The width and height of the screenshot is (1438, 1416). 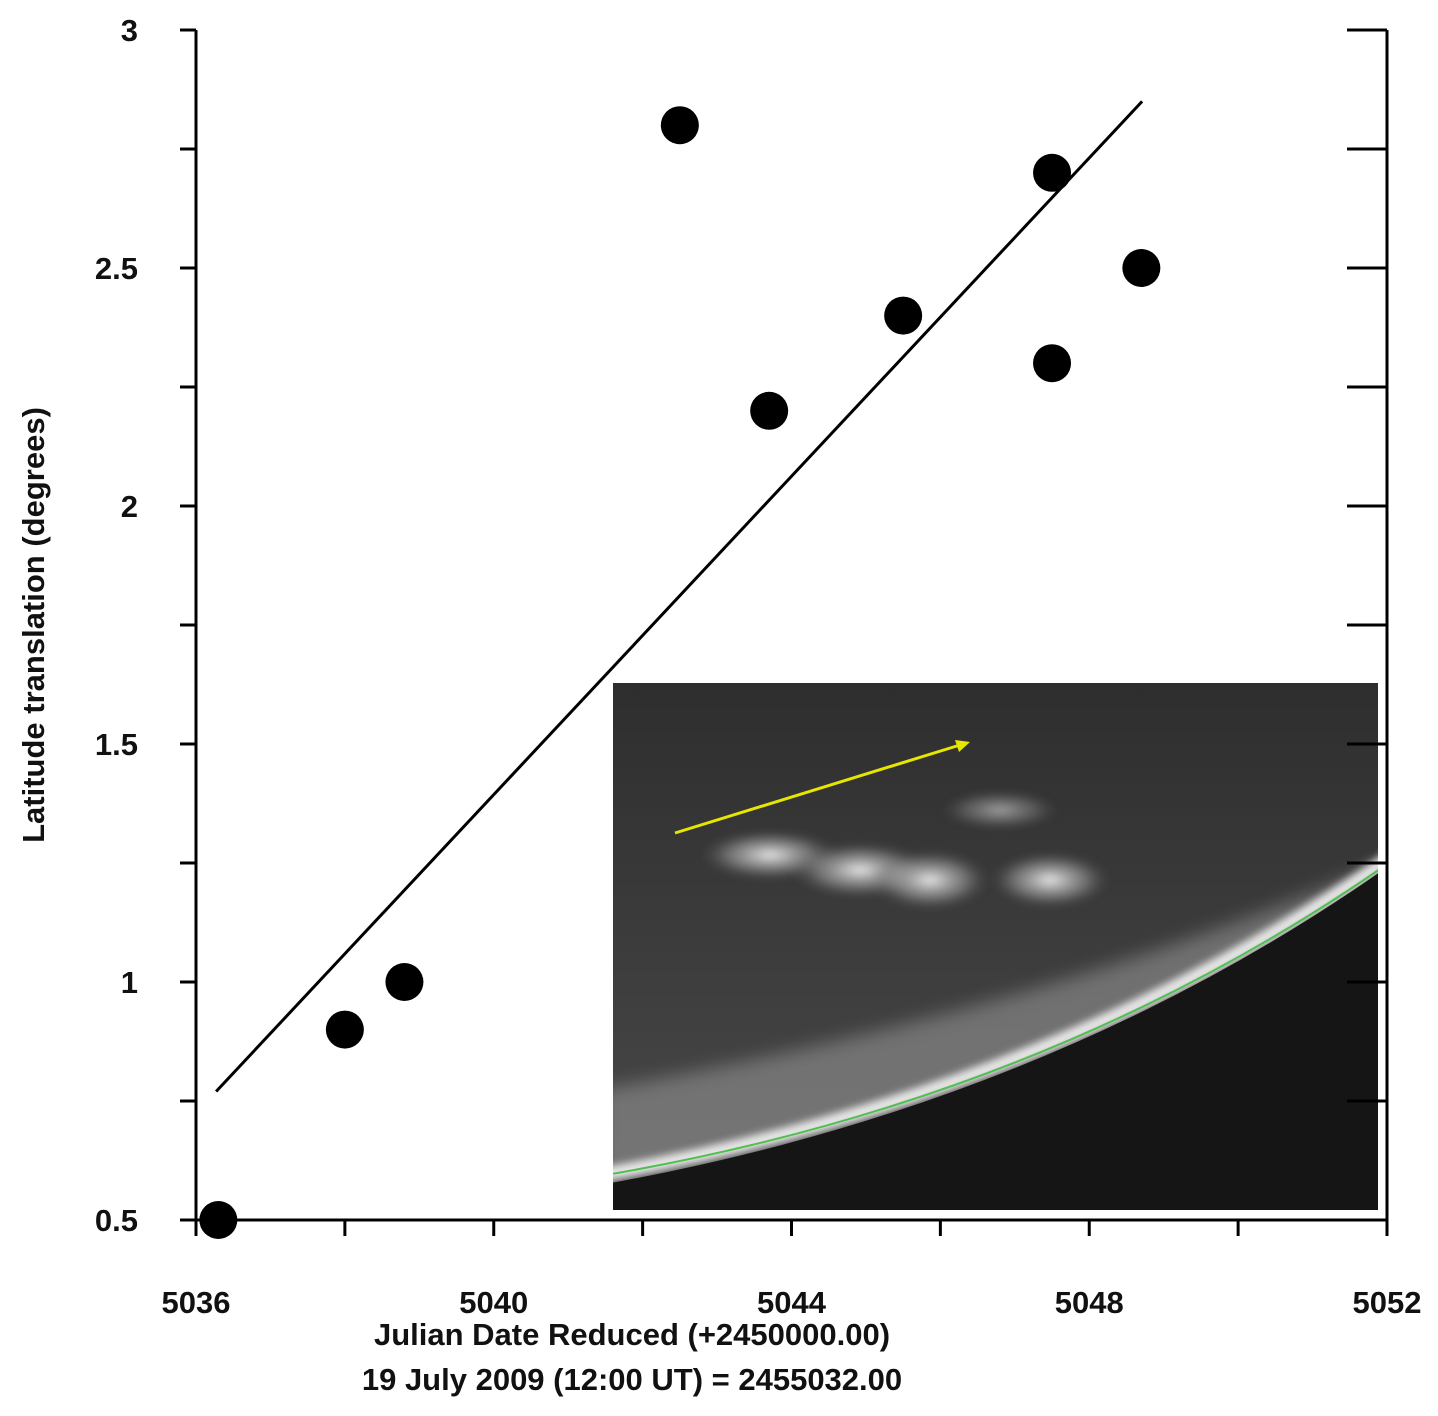 What do you see at coordinates (116, 1220) in the screenshot?
I see `y-tick-label: 0.5` at bounding box center [116, 1220].